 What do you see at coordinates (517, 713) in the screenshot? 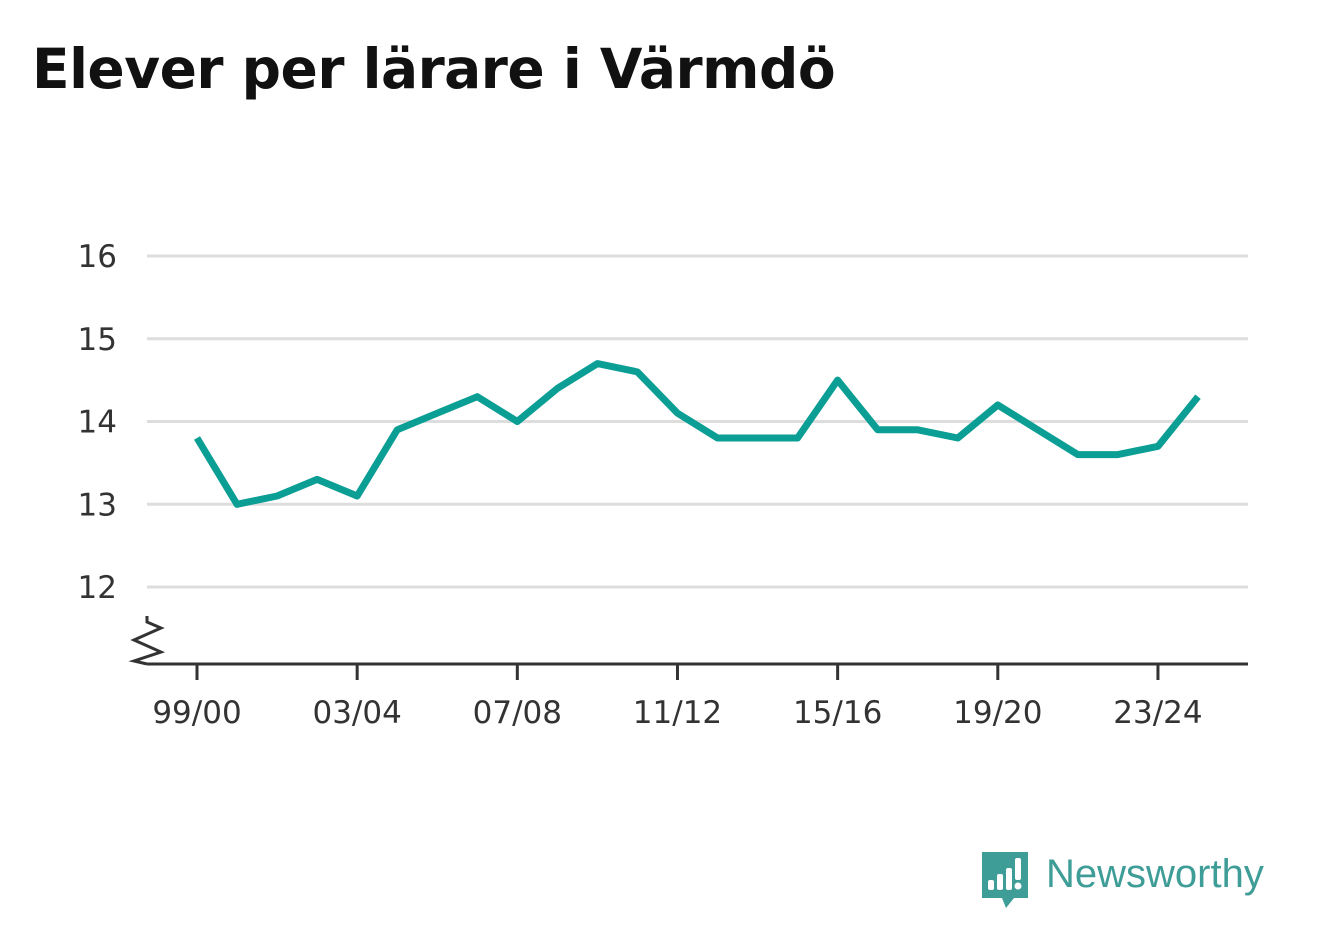
I see `x-tick-label: 07/08` at bounding box center [517, 713].